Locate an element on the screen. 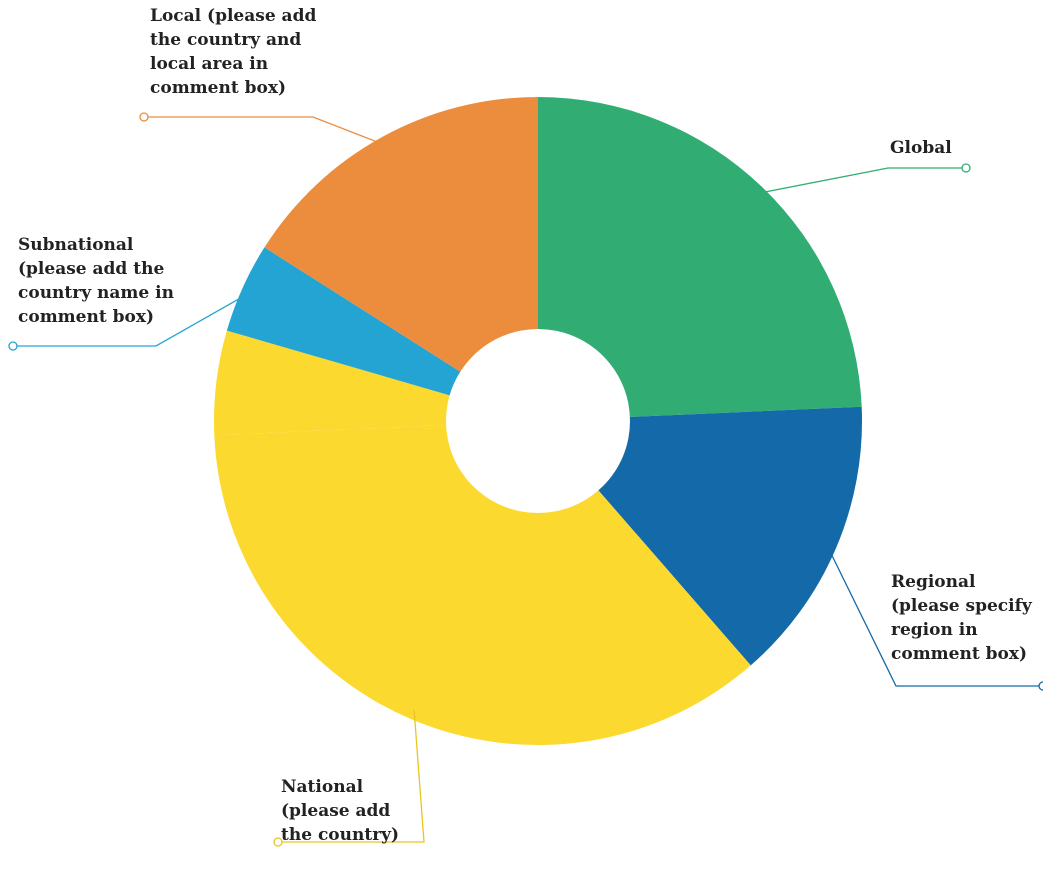 The height and width of the screenshot is (874, 1043). slice-local-please-add is located at coordinates (401, 259).